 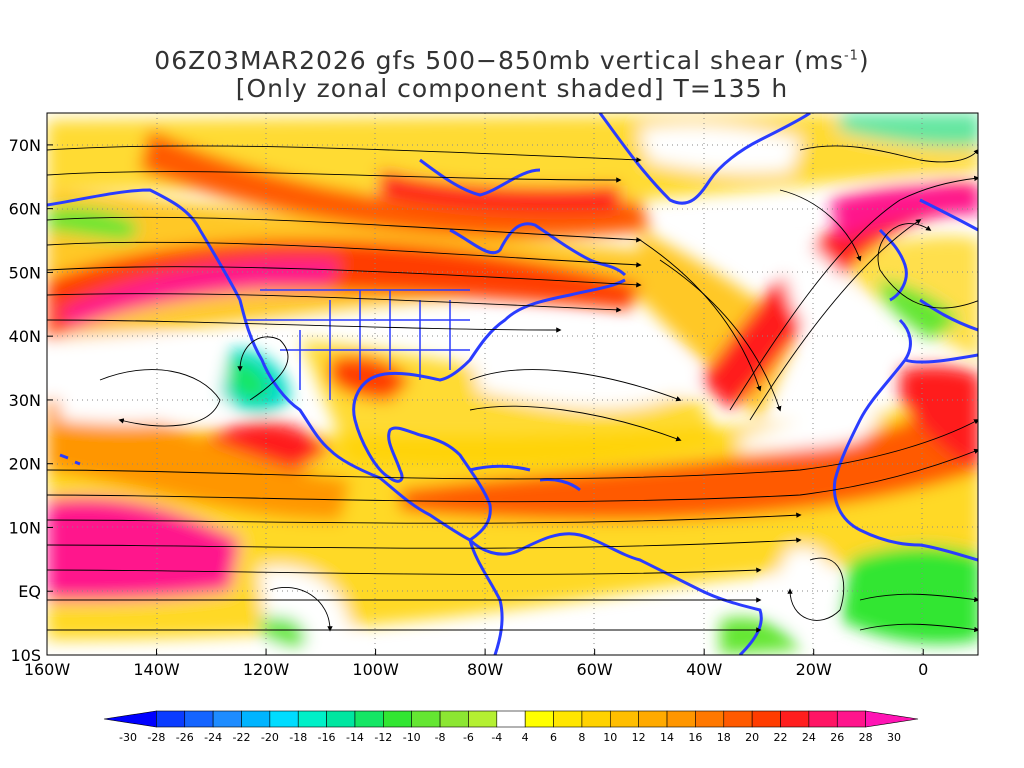 What do you see at coordinates (496, 737) in the screenshot?
I see `colorbar-label: -4` at bounding box center [496, 737].